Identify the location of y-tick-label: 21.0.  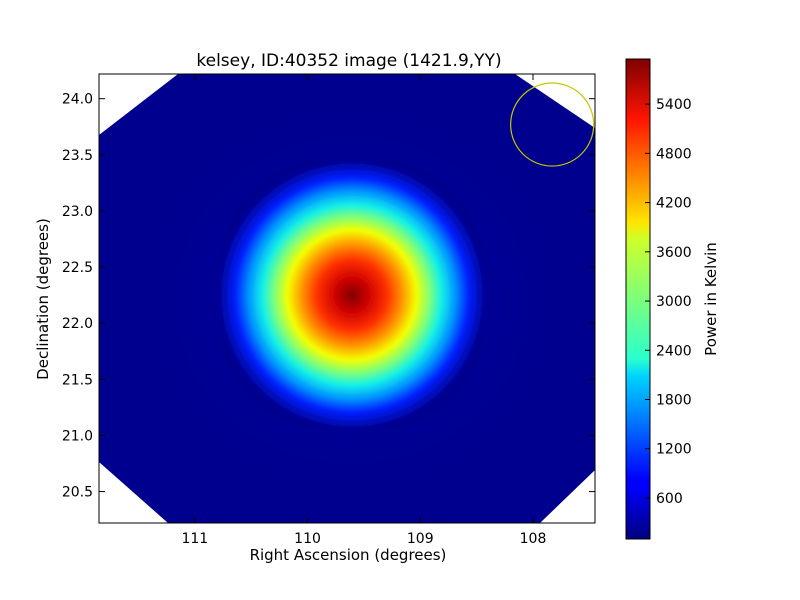
(77, 436).